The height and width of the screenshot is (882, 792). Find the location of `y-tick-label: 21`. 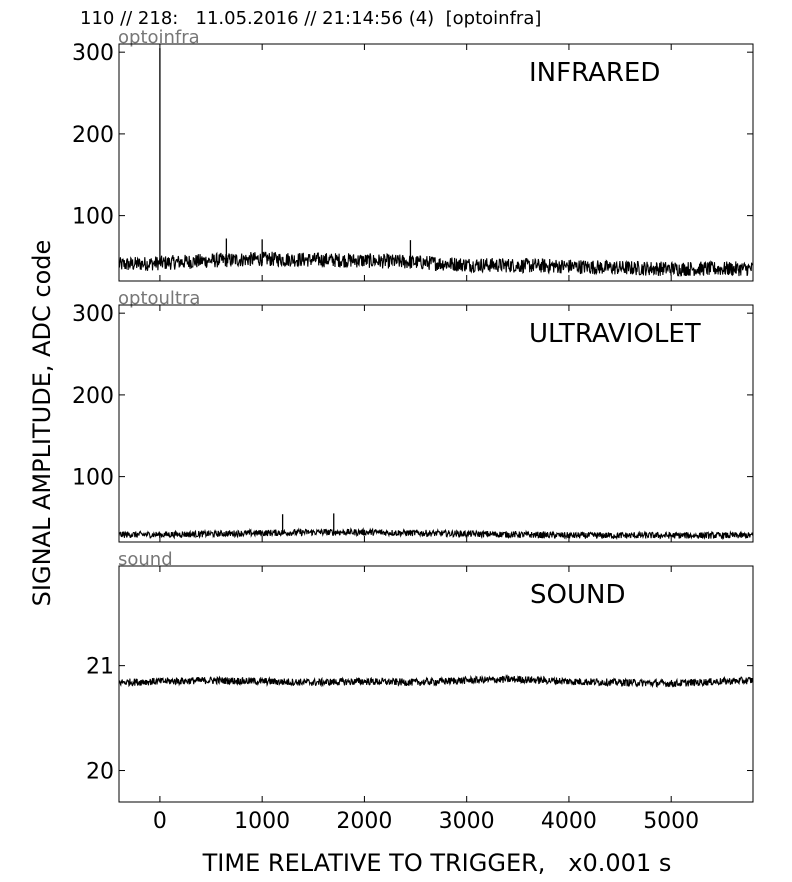

y-tick-label: 21 is located at coordinates (100, 667).